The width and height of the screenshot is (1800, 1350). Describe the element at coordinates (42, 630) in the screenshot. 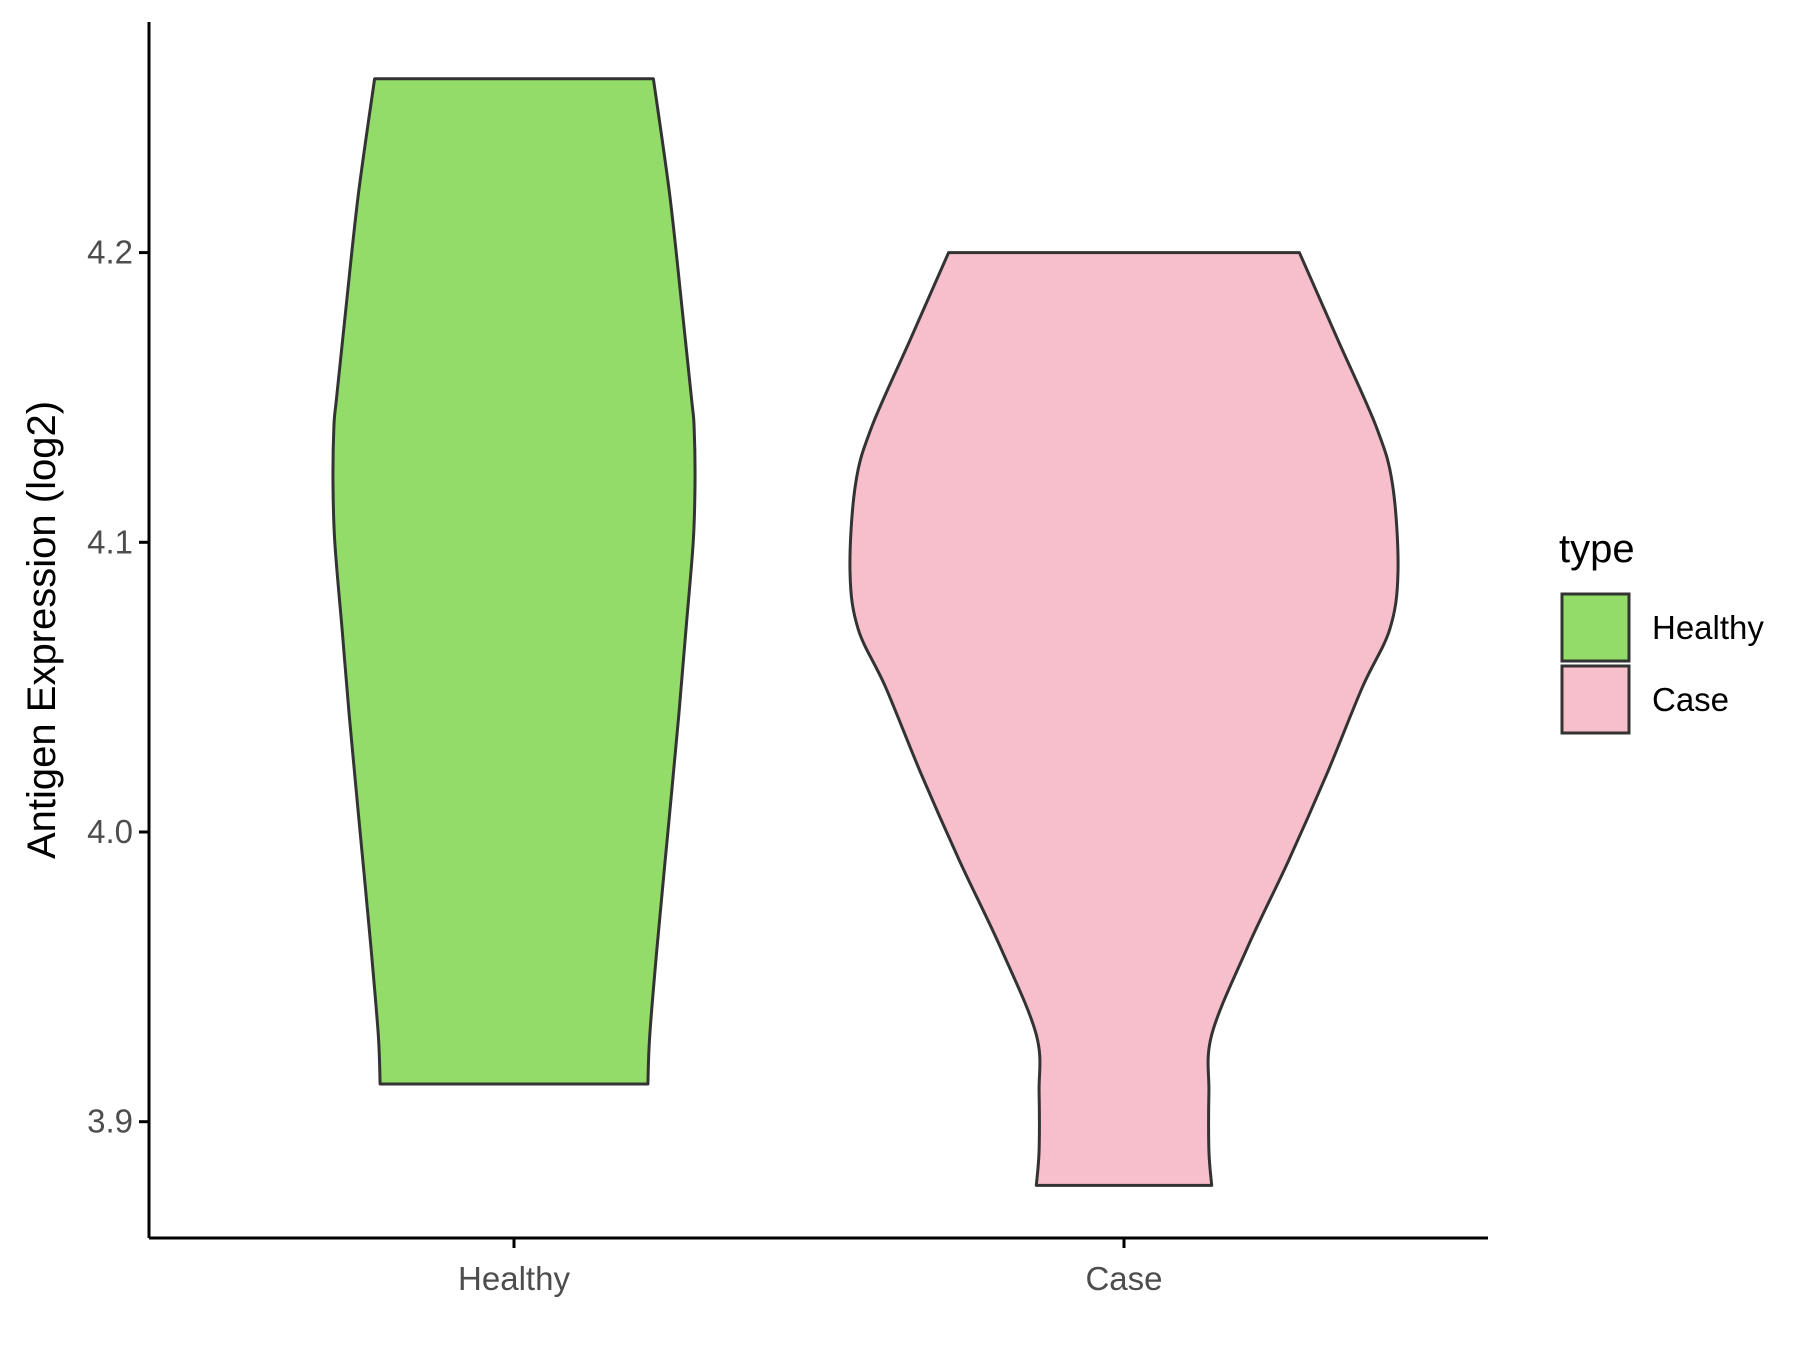

I see `y-axis-title: Antigen Expression (log2)` at that location.